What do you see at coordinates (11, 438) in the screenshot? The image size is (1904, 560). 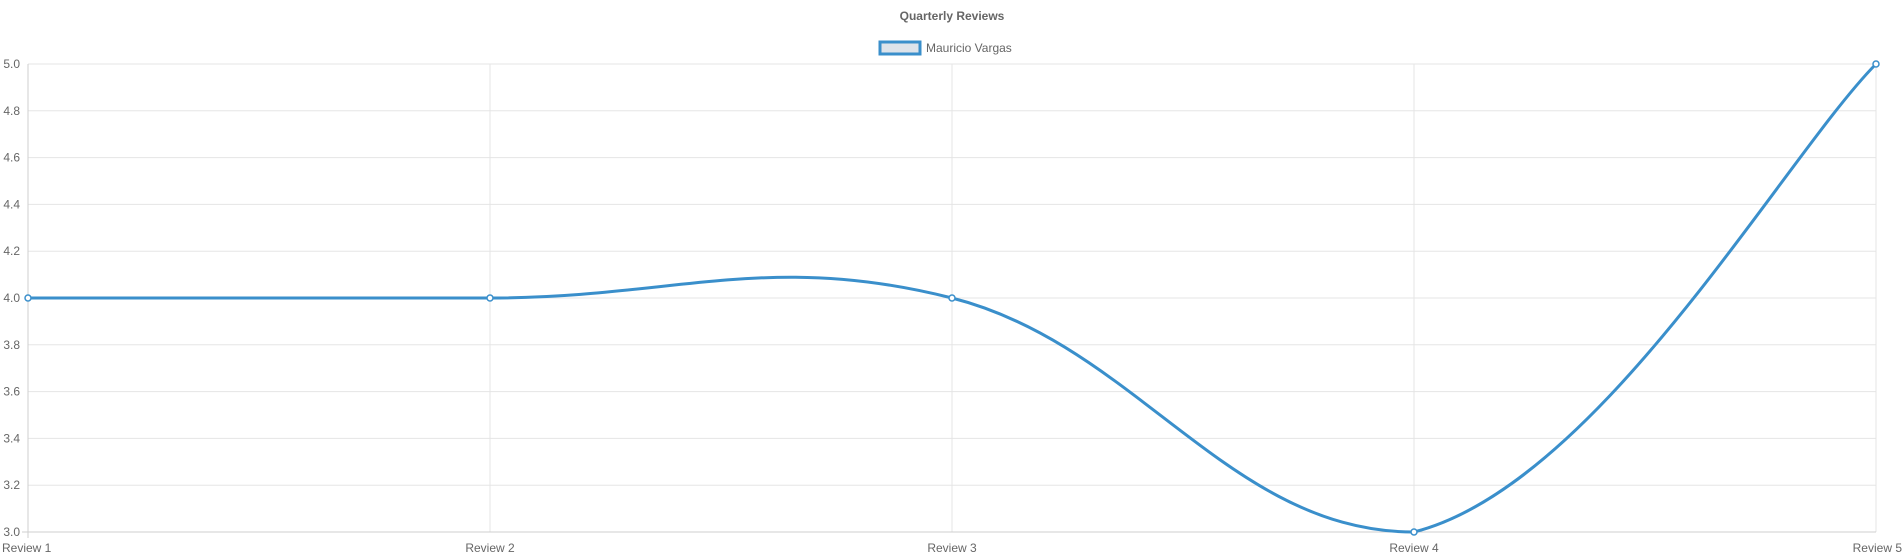 I see `y-tick-label: 3.4` at bounding box center [11, 438].